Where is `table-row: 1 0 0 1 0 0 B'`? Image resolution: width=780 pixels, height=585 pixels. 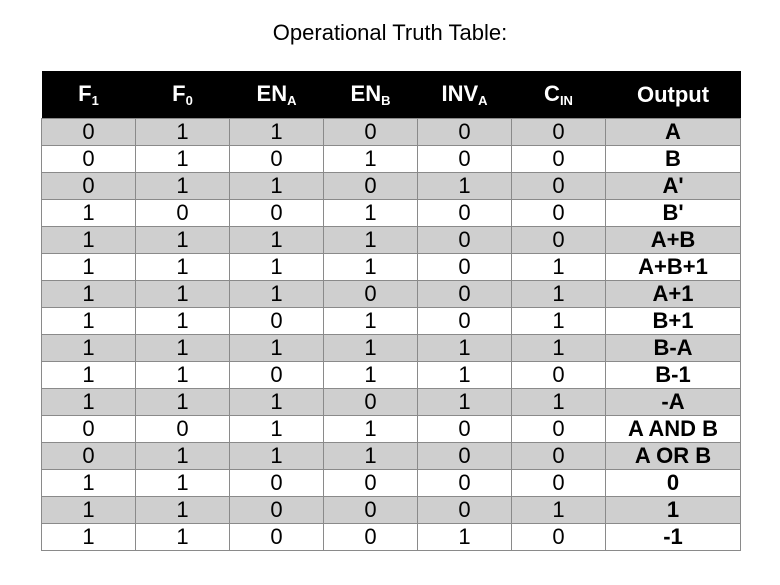
table-row: 1 0 0 1 0 0 B' is located at coordinates (391, 213).